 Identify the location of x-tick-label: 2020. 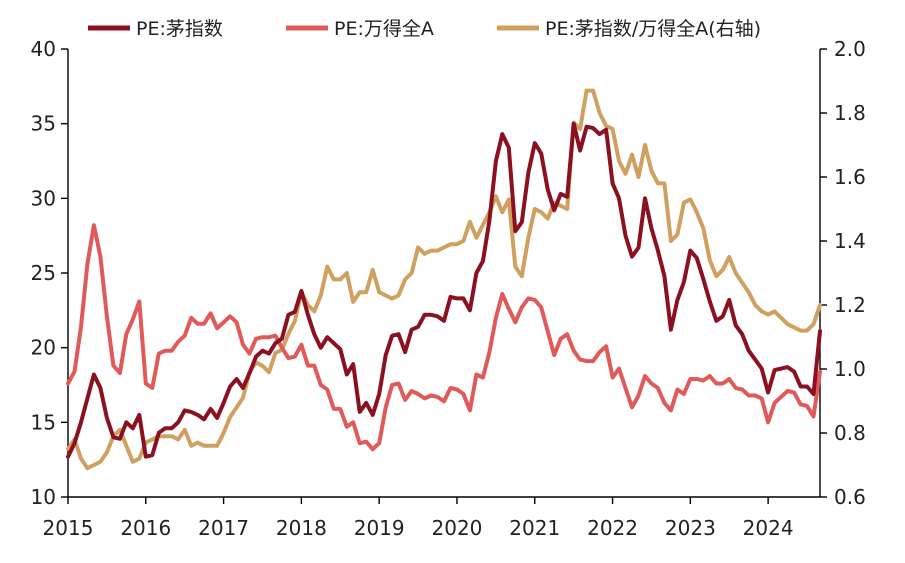
(457, 528).